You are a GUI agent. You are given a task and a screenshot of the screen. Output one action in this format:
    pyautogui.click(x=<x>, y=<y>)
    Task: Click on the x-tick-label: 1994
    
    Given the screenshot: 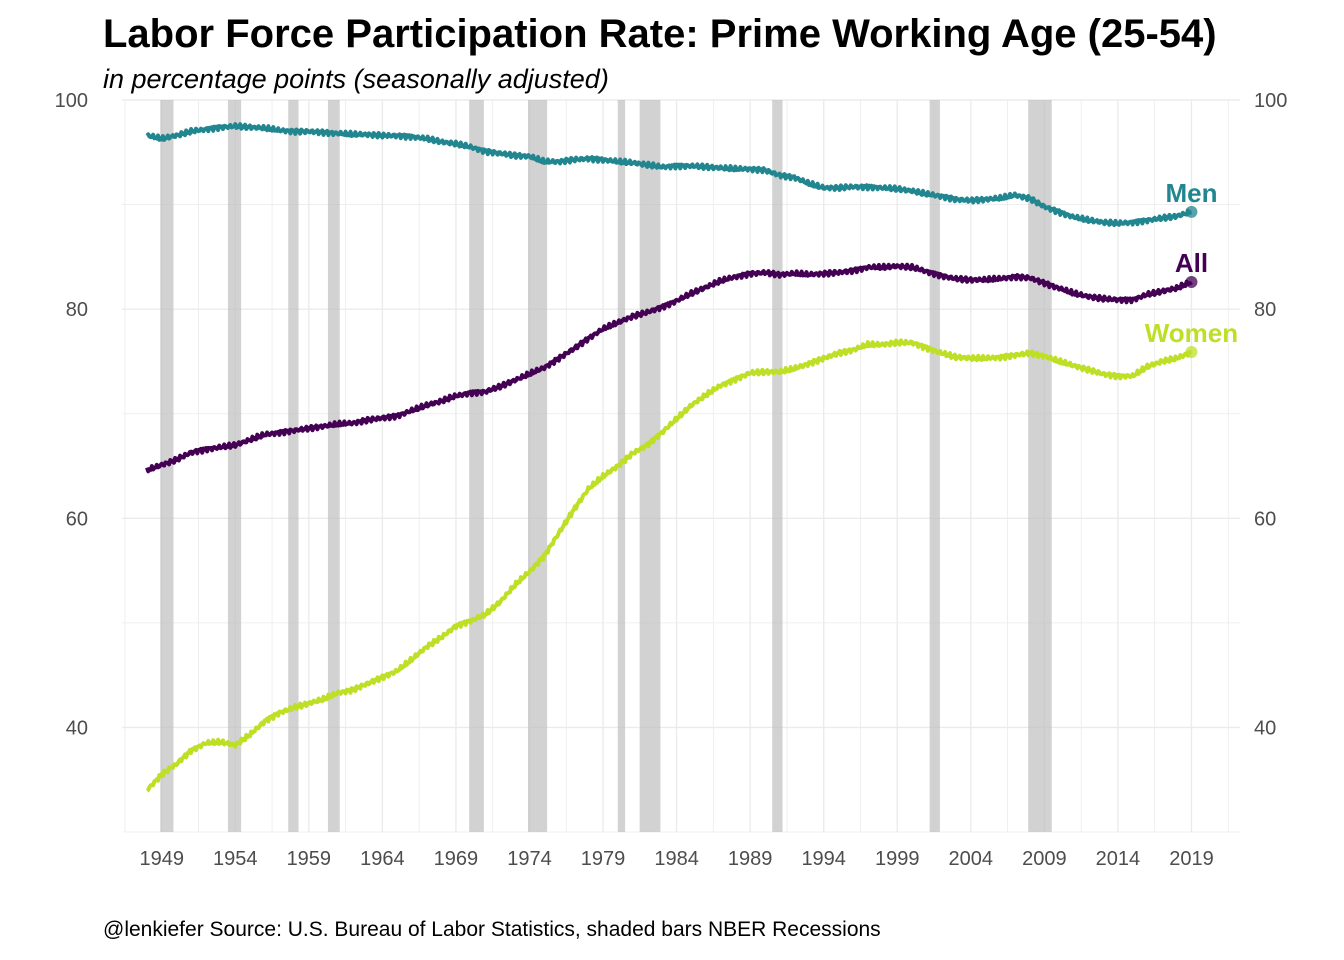 What is the action you would take?
    pyautogui.click(x=823, y=859)
    